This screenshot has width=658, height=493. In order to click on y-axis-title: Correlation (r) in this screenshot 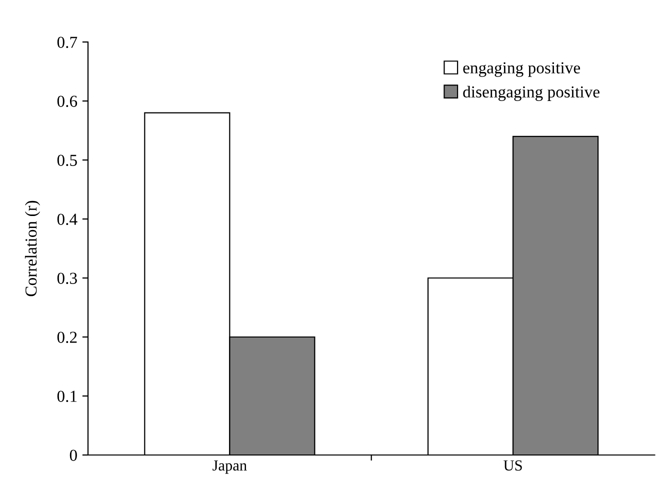, I will do `click(32, 248)`.